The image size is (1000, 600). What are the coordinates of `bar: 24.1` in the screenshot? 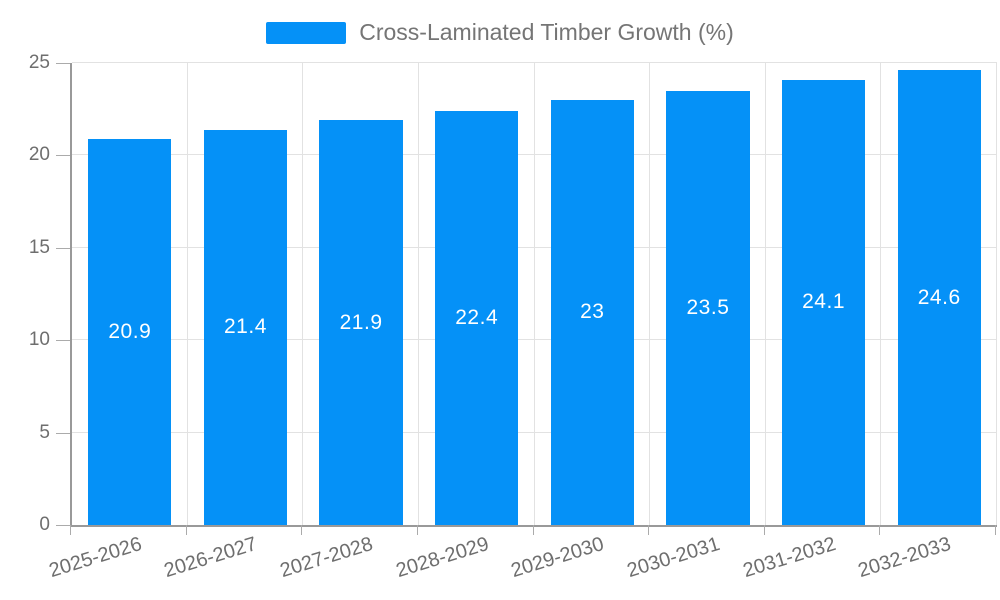 It's located at (823, 302).